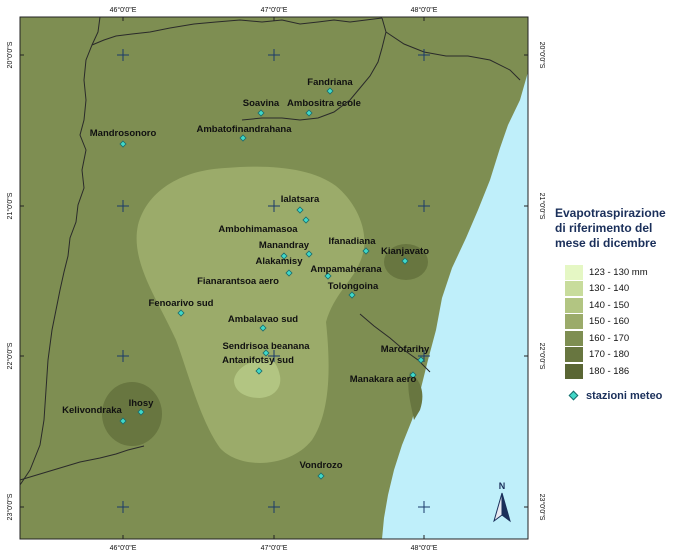  Describe the element at coordinates (405, 349) in the screenshot. I see `station-label: Marofarihy` at that location.